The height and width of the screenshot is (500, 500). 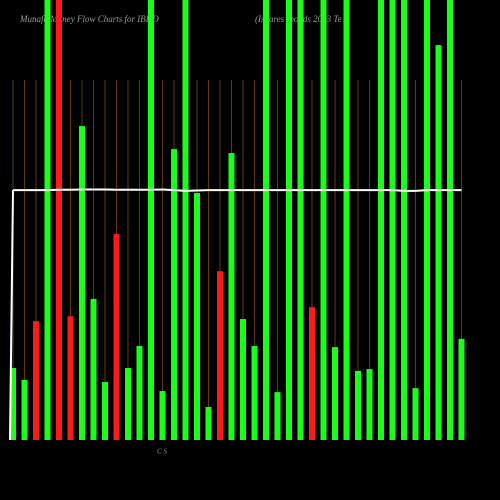 I want to click on chart-title: Munafa Money Flow Charts for IBHD, so click(x=89, y=19).